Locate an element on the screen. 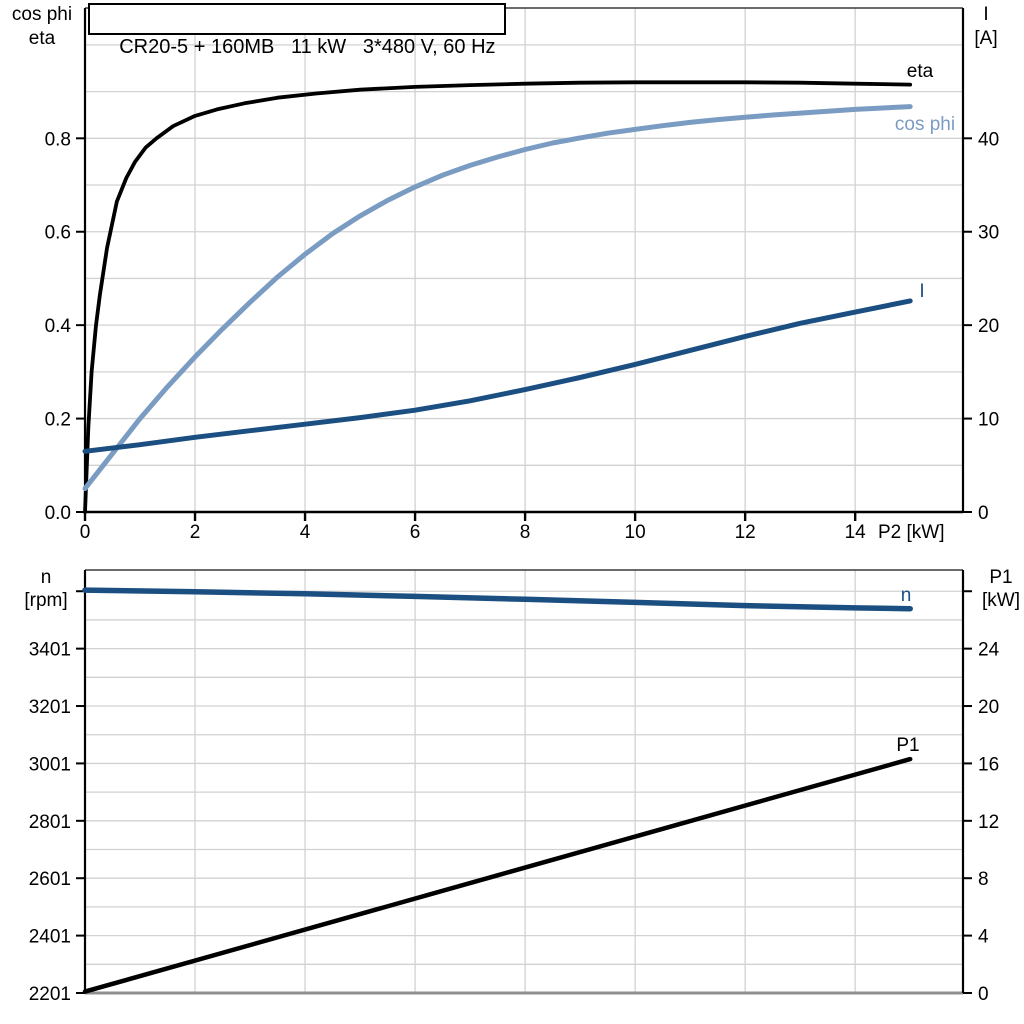  left-tick-label: 0.4 is located at coordinates (58, 326).